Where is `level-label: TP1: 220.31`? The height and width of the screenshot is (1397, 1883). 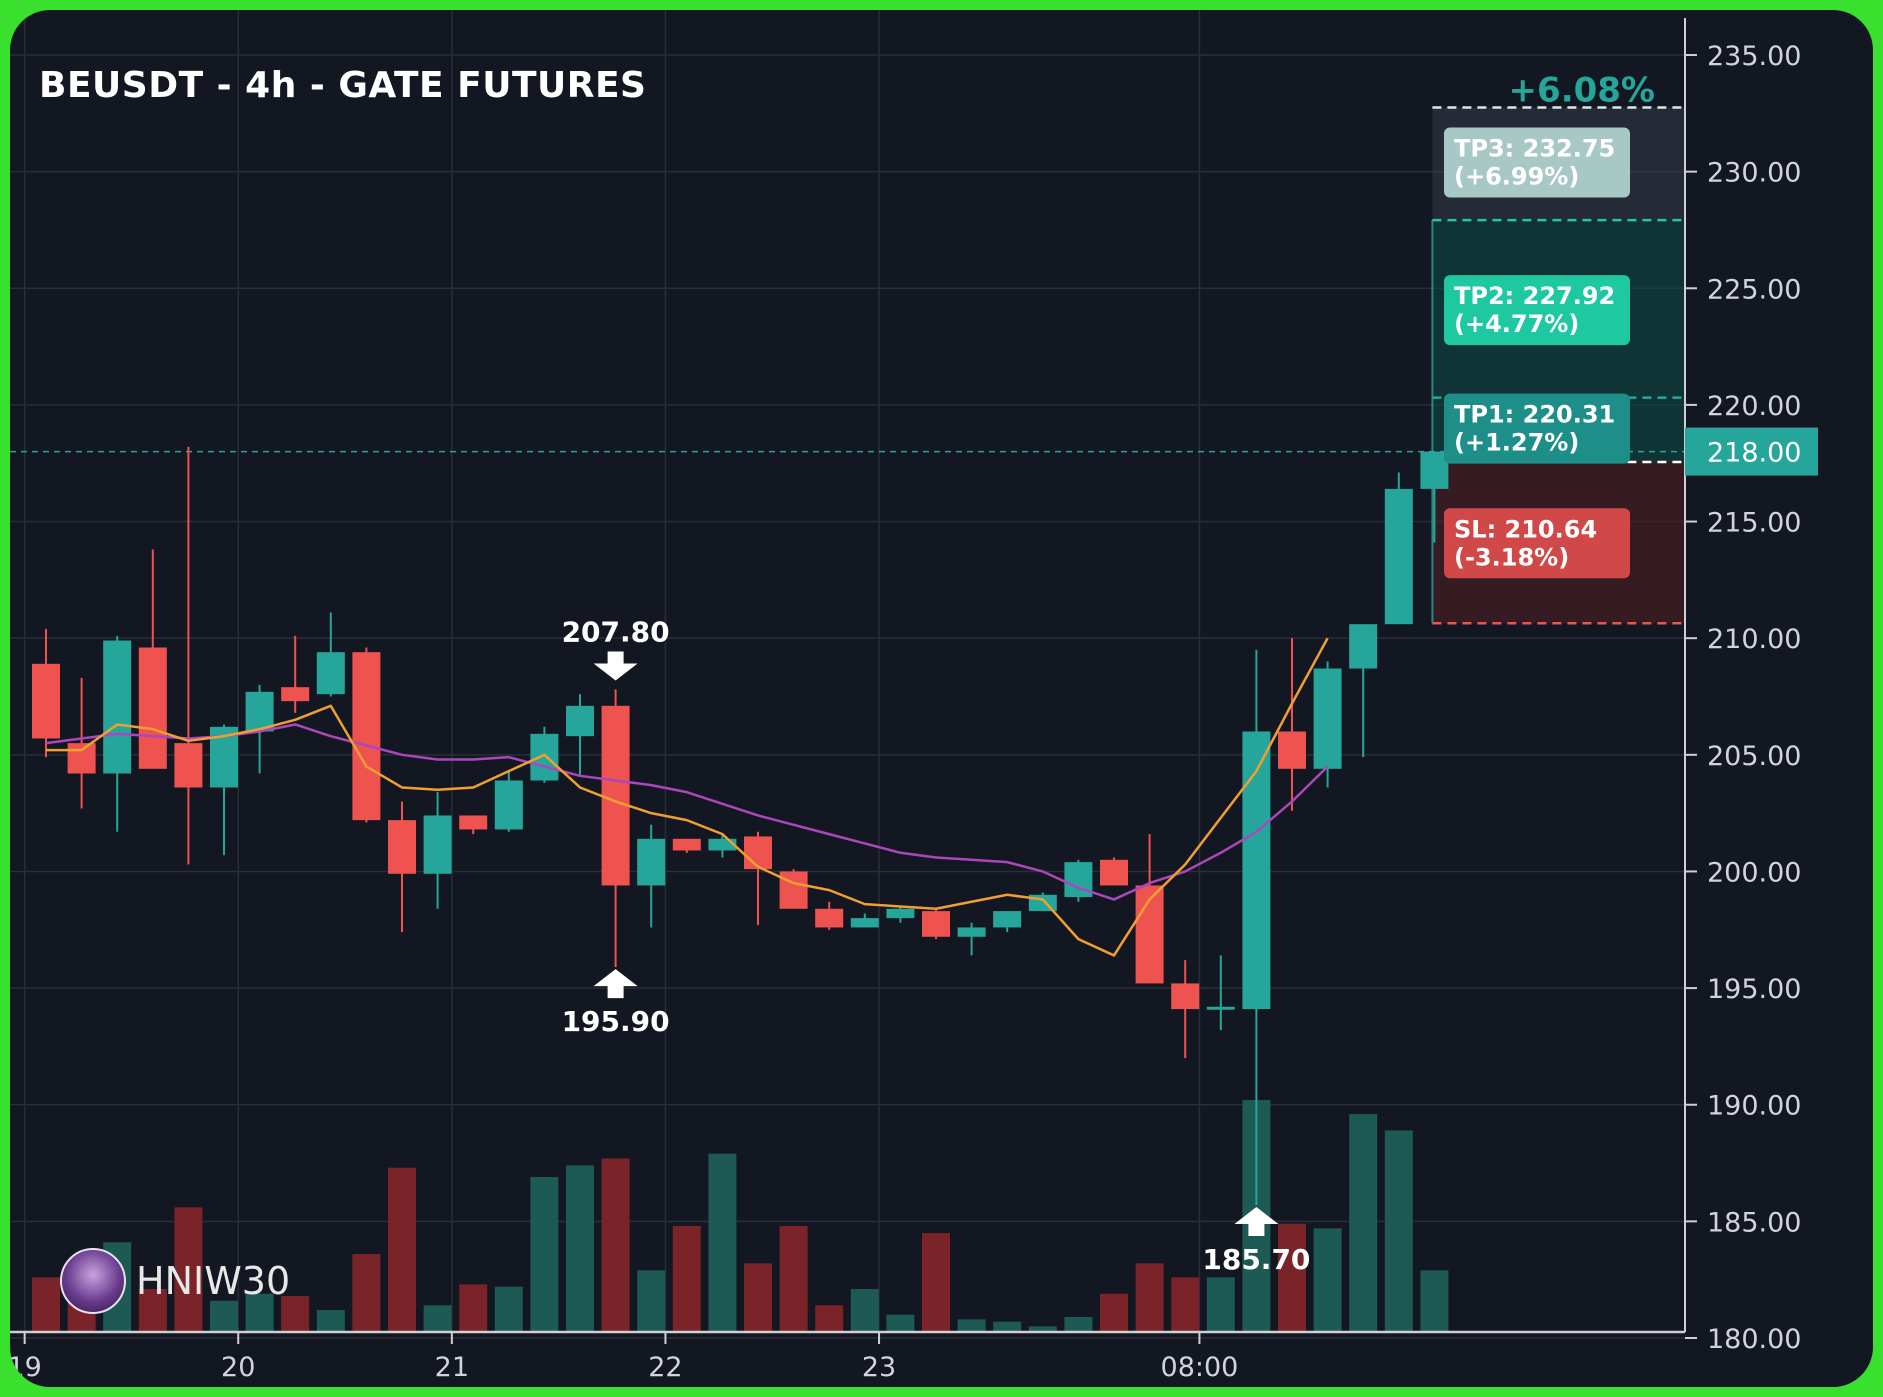
level-label: TP1: 220.31 is located at coordinates (1534, 415).